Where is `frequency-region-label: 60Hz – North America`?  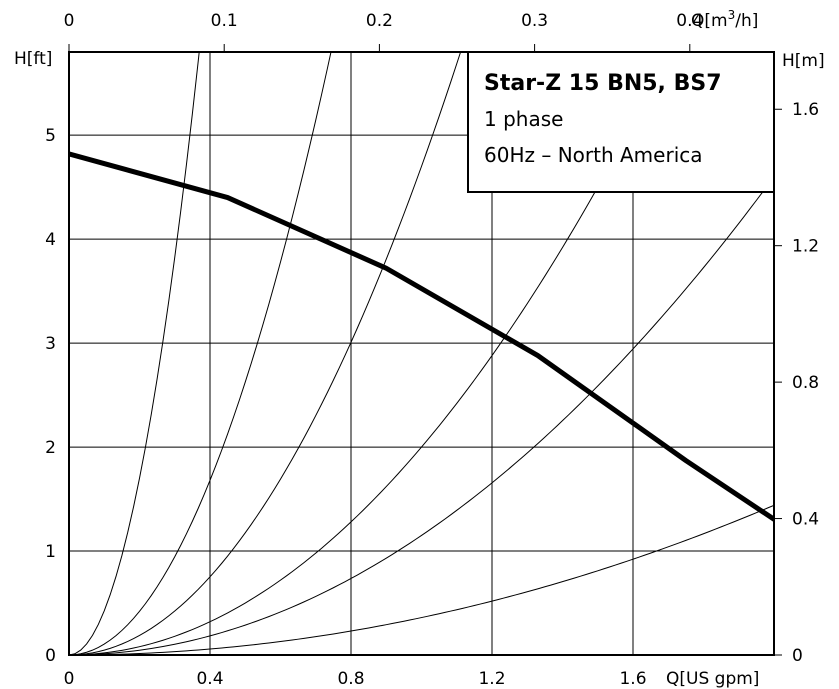 frequency-region-label: 60Hz – North America is located at coordinates (593, 155).